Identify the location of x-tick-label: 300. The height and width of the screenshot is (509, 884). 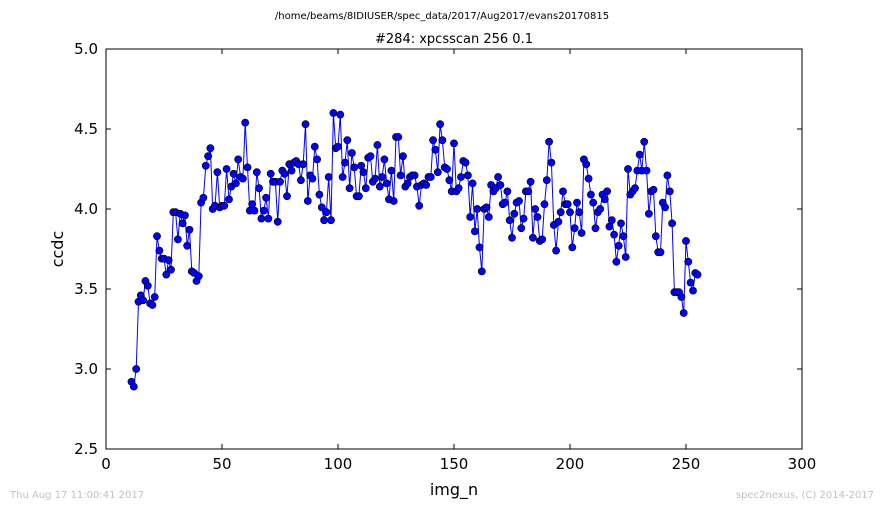
(802, 464).